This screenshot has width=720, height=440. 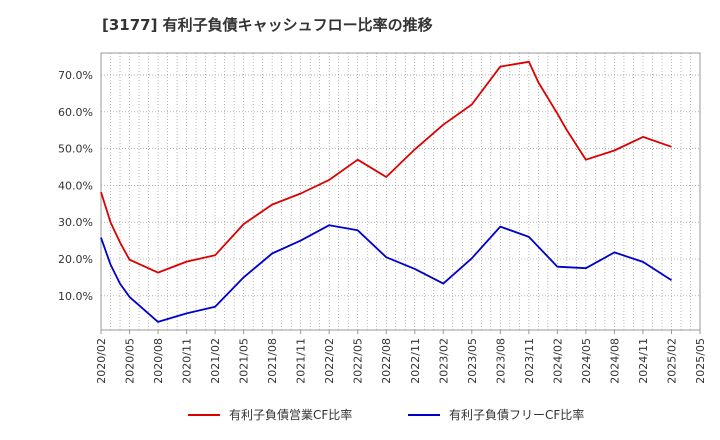 I want to click on x-tick-label: 2023/05, so click(x=472, y=361).